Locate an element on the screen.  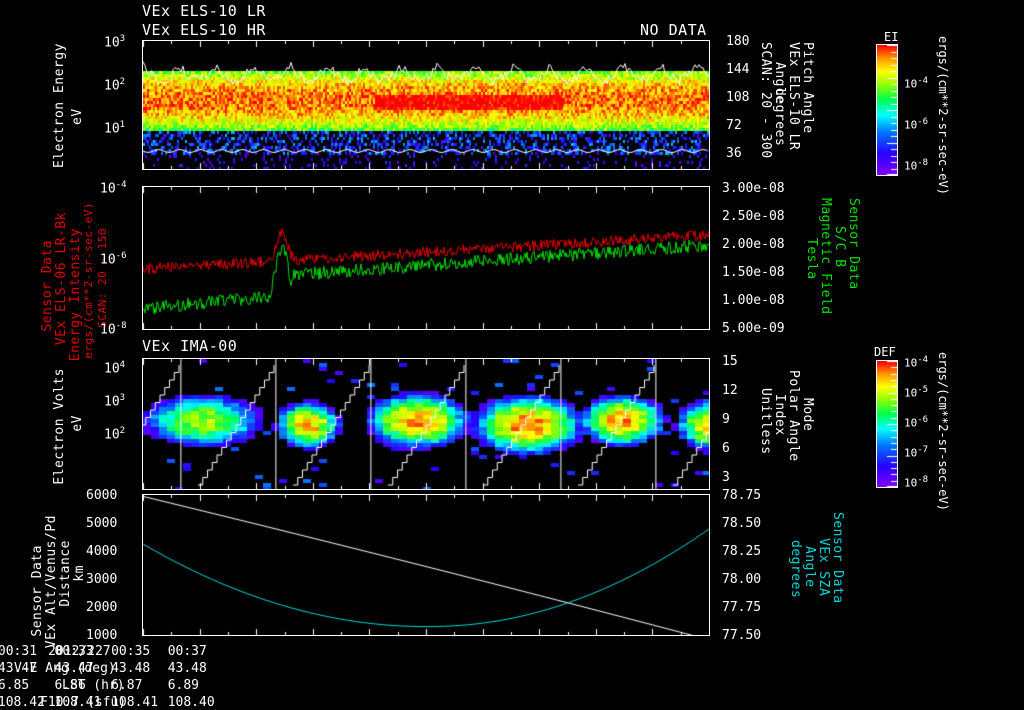
panel3-ylabel-primary: Electron Volts is located at coordinates (59, 426).